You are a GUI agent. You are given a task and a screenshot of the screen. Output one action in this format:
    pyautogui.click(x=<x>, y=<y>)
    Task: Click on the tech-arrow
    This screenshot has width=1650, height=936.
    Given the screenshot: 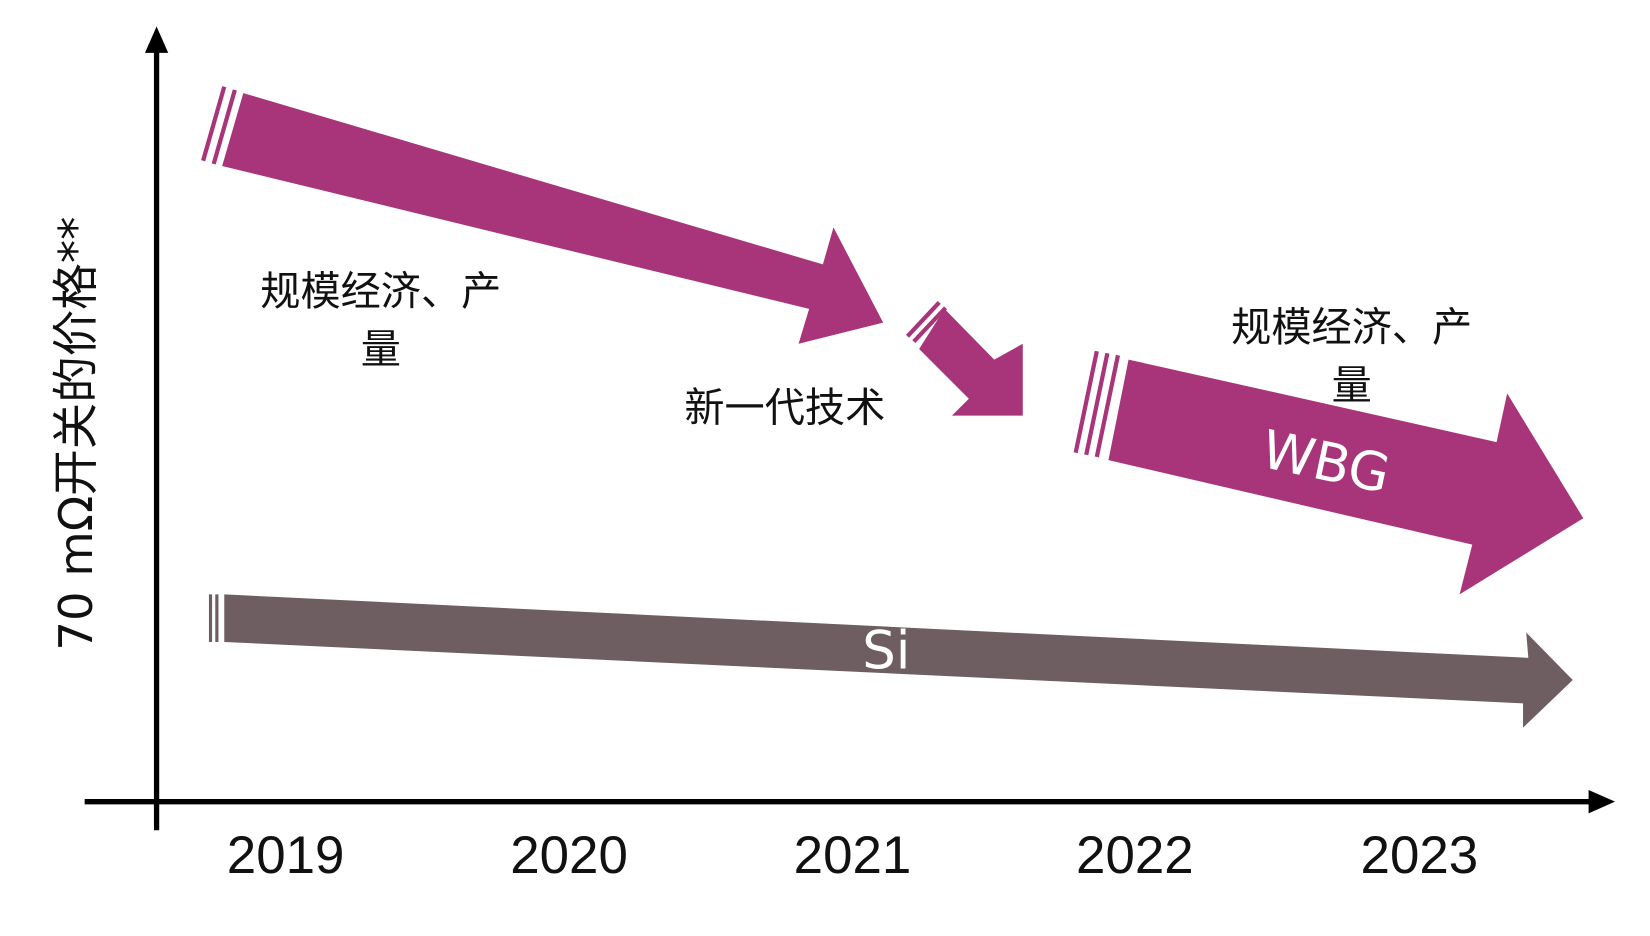 What is the action you would take?
    pyautogui.click(x=971, y=362)
    